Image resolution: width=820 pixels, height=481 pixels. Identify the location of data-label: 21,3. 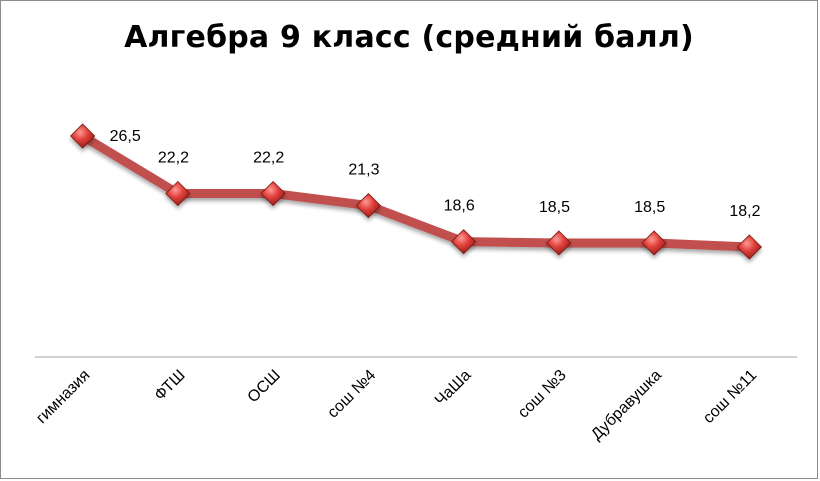
(363, 170).